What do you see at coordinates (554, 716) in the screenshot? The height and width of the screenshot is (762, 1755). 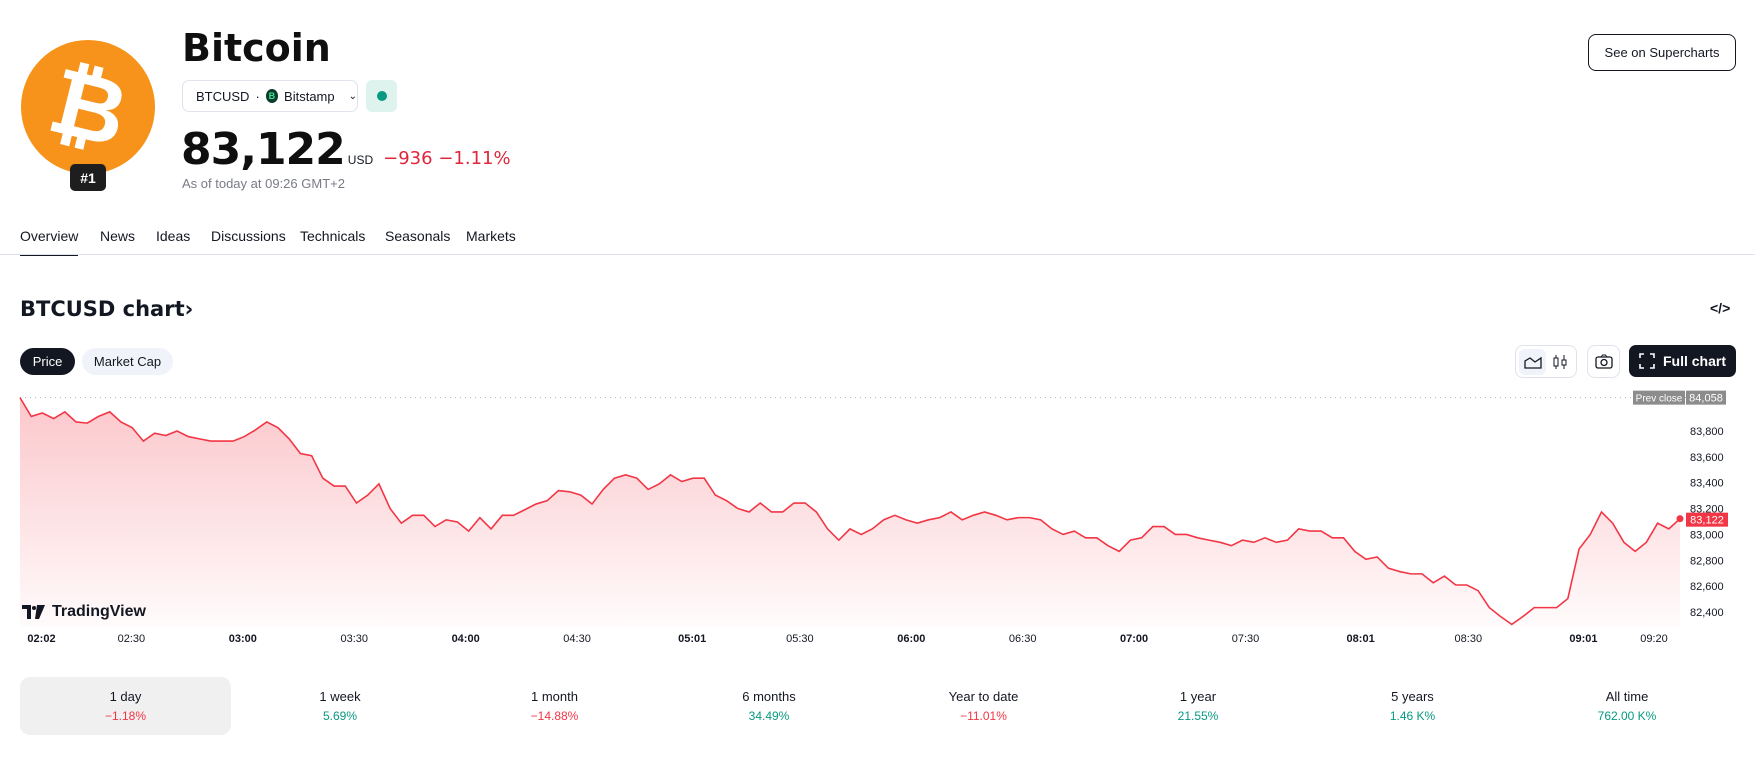 I see `period-change: −14.88%` at bounding box center [554, 716].